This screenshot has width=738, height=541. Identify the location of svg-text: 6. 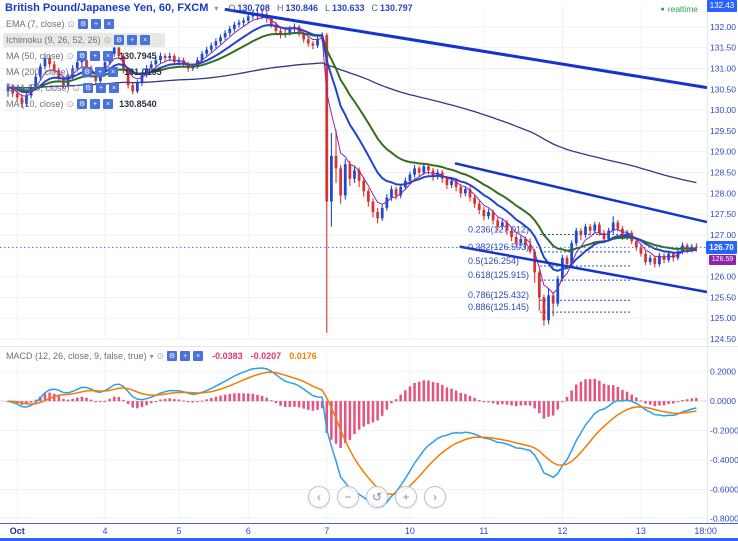
(248, 531).